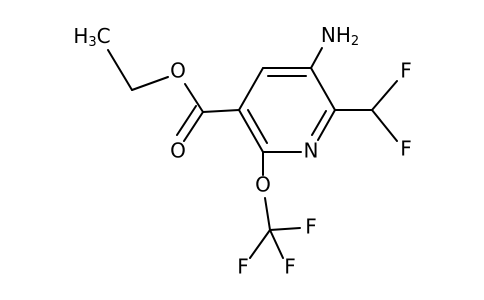  I want to click on atom-label: H3C, so click(91, 37).